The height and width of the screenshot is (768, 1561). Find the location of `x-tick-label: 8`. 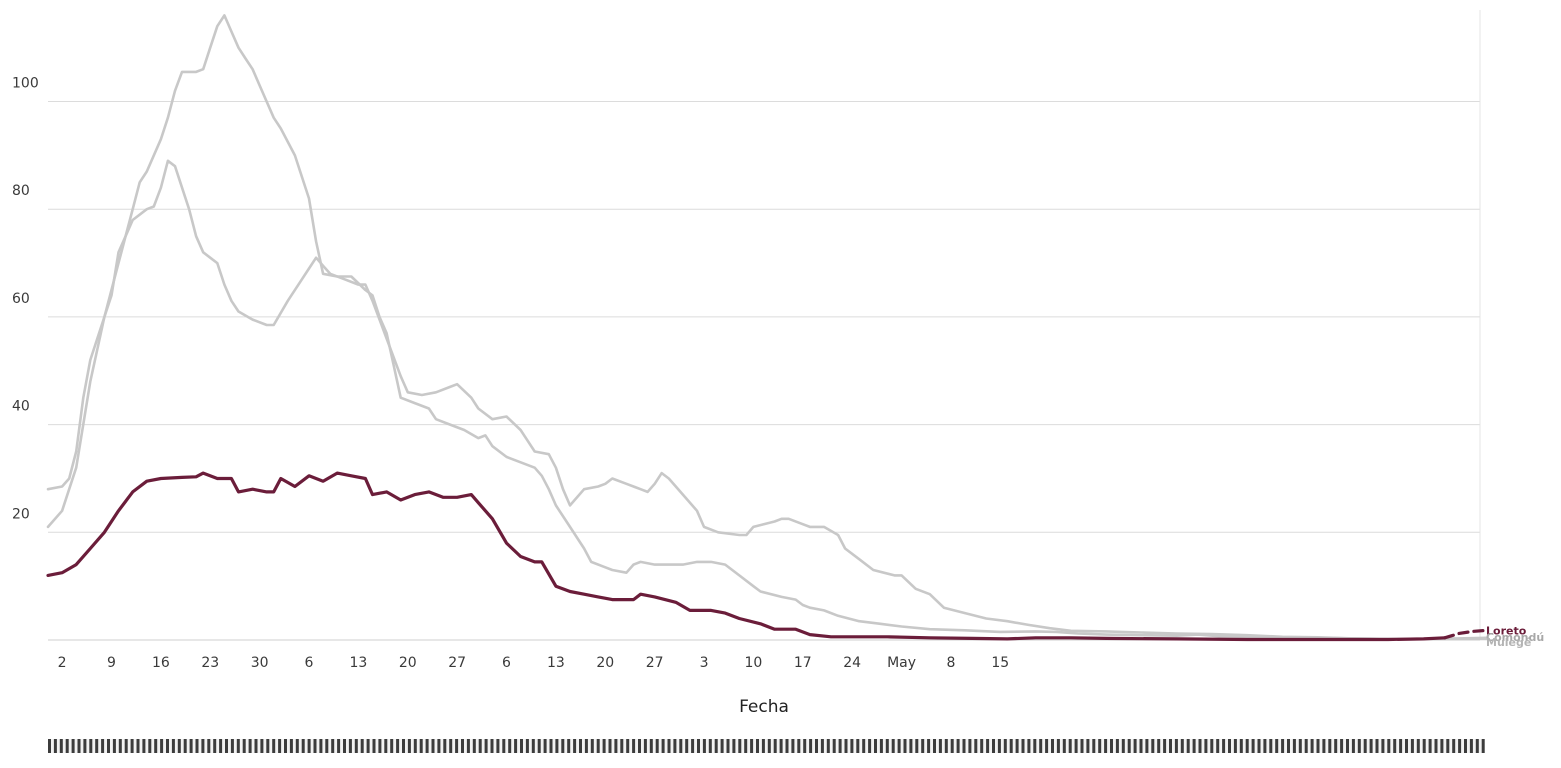

x-tick-label: 8 is located at coordinates (950, 663).